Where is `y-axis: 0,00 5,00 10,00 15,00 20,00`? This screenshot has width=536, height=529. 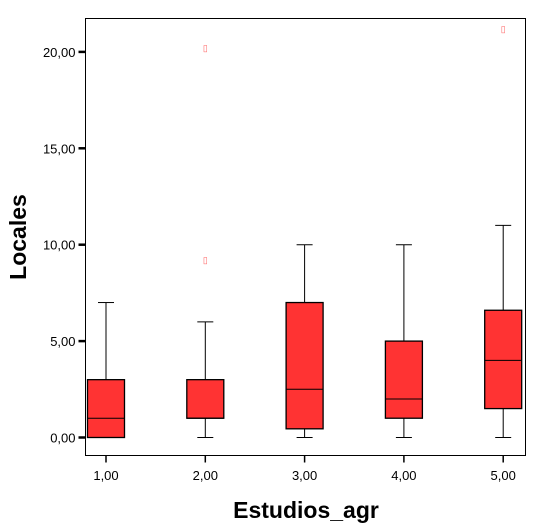
y-axis: 0,00 5,00 10,00 15,00 20,00 is located at coordinates (64, 245).